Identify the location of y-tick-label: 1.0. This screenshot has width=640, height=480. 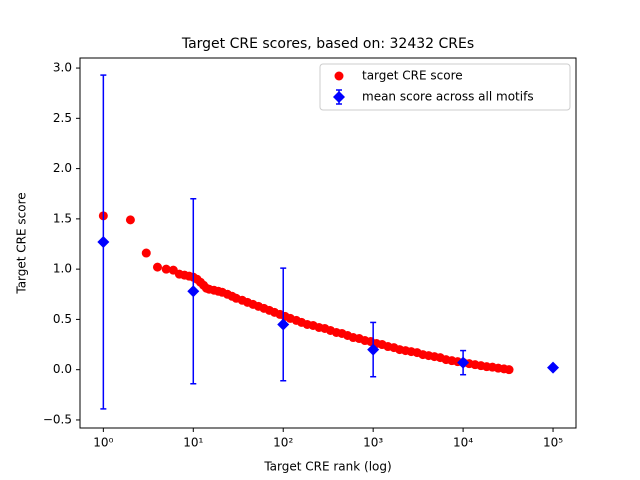
(62, 269).